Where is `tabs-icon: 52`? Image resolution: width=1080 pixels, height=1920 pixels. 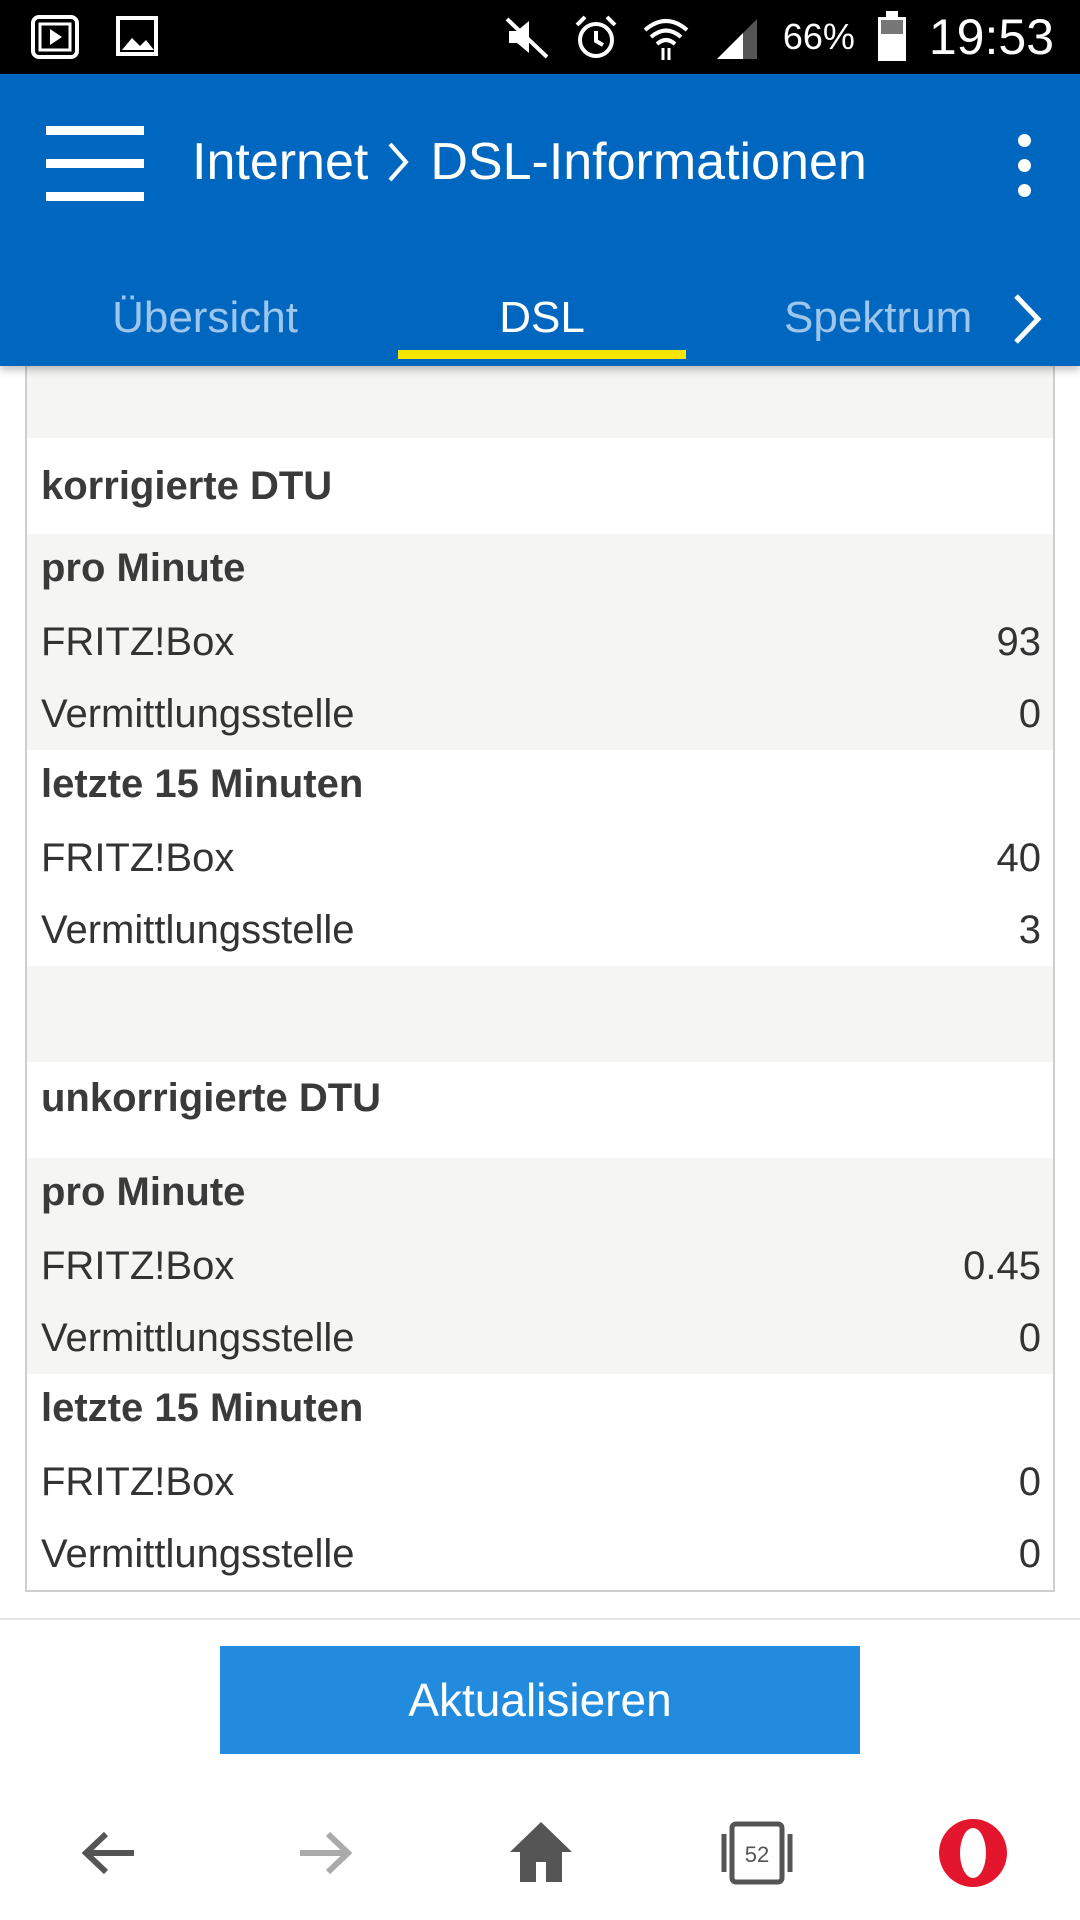 tabs-icon: 52 is located at coordinates (757, 1853).